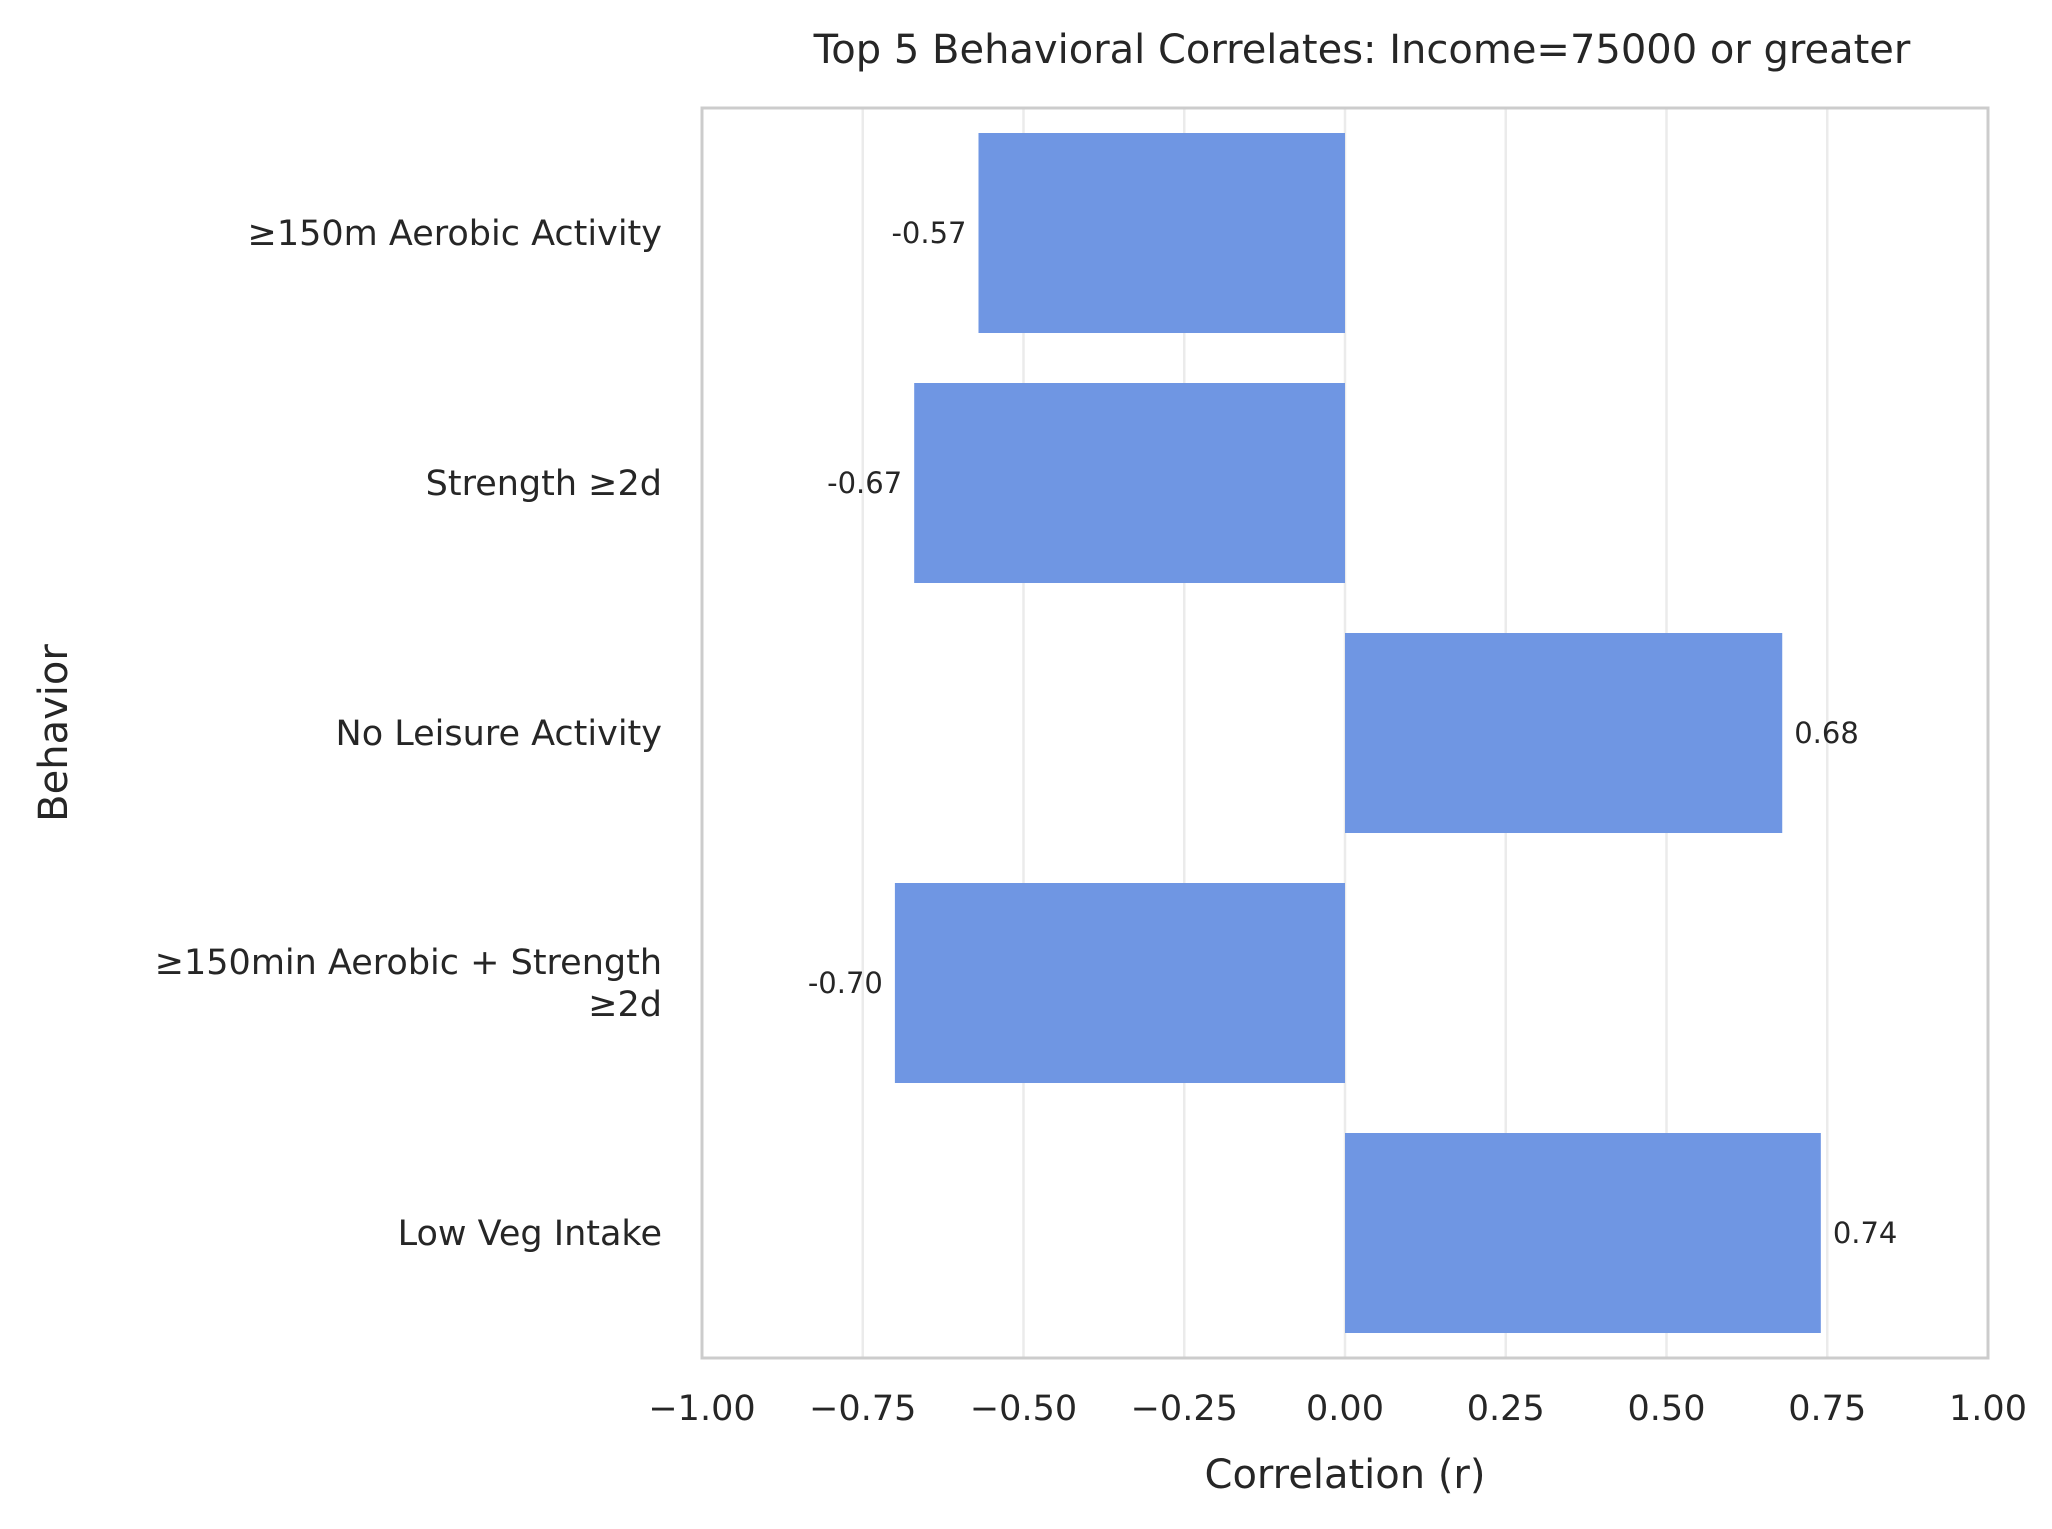  What do you see at coordinates (54, 733) in the screenshot?
I see `y-axis-label: Behavior` at bounding box center [54, 733].